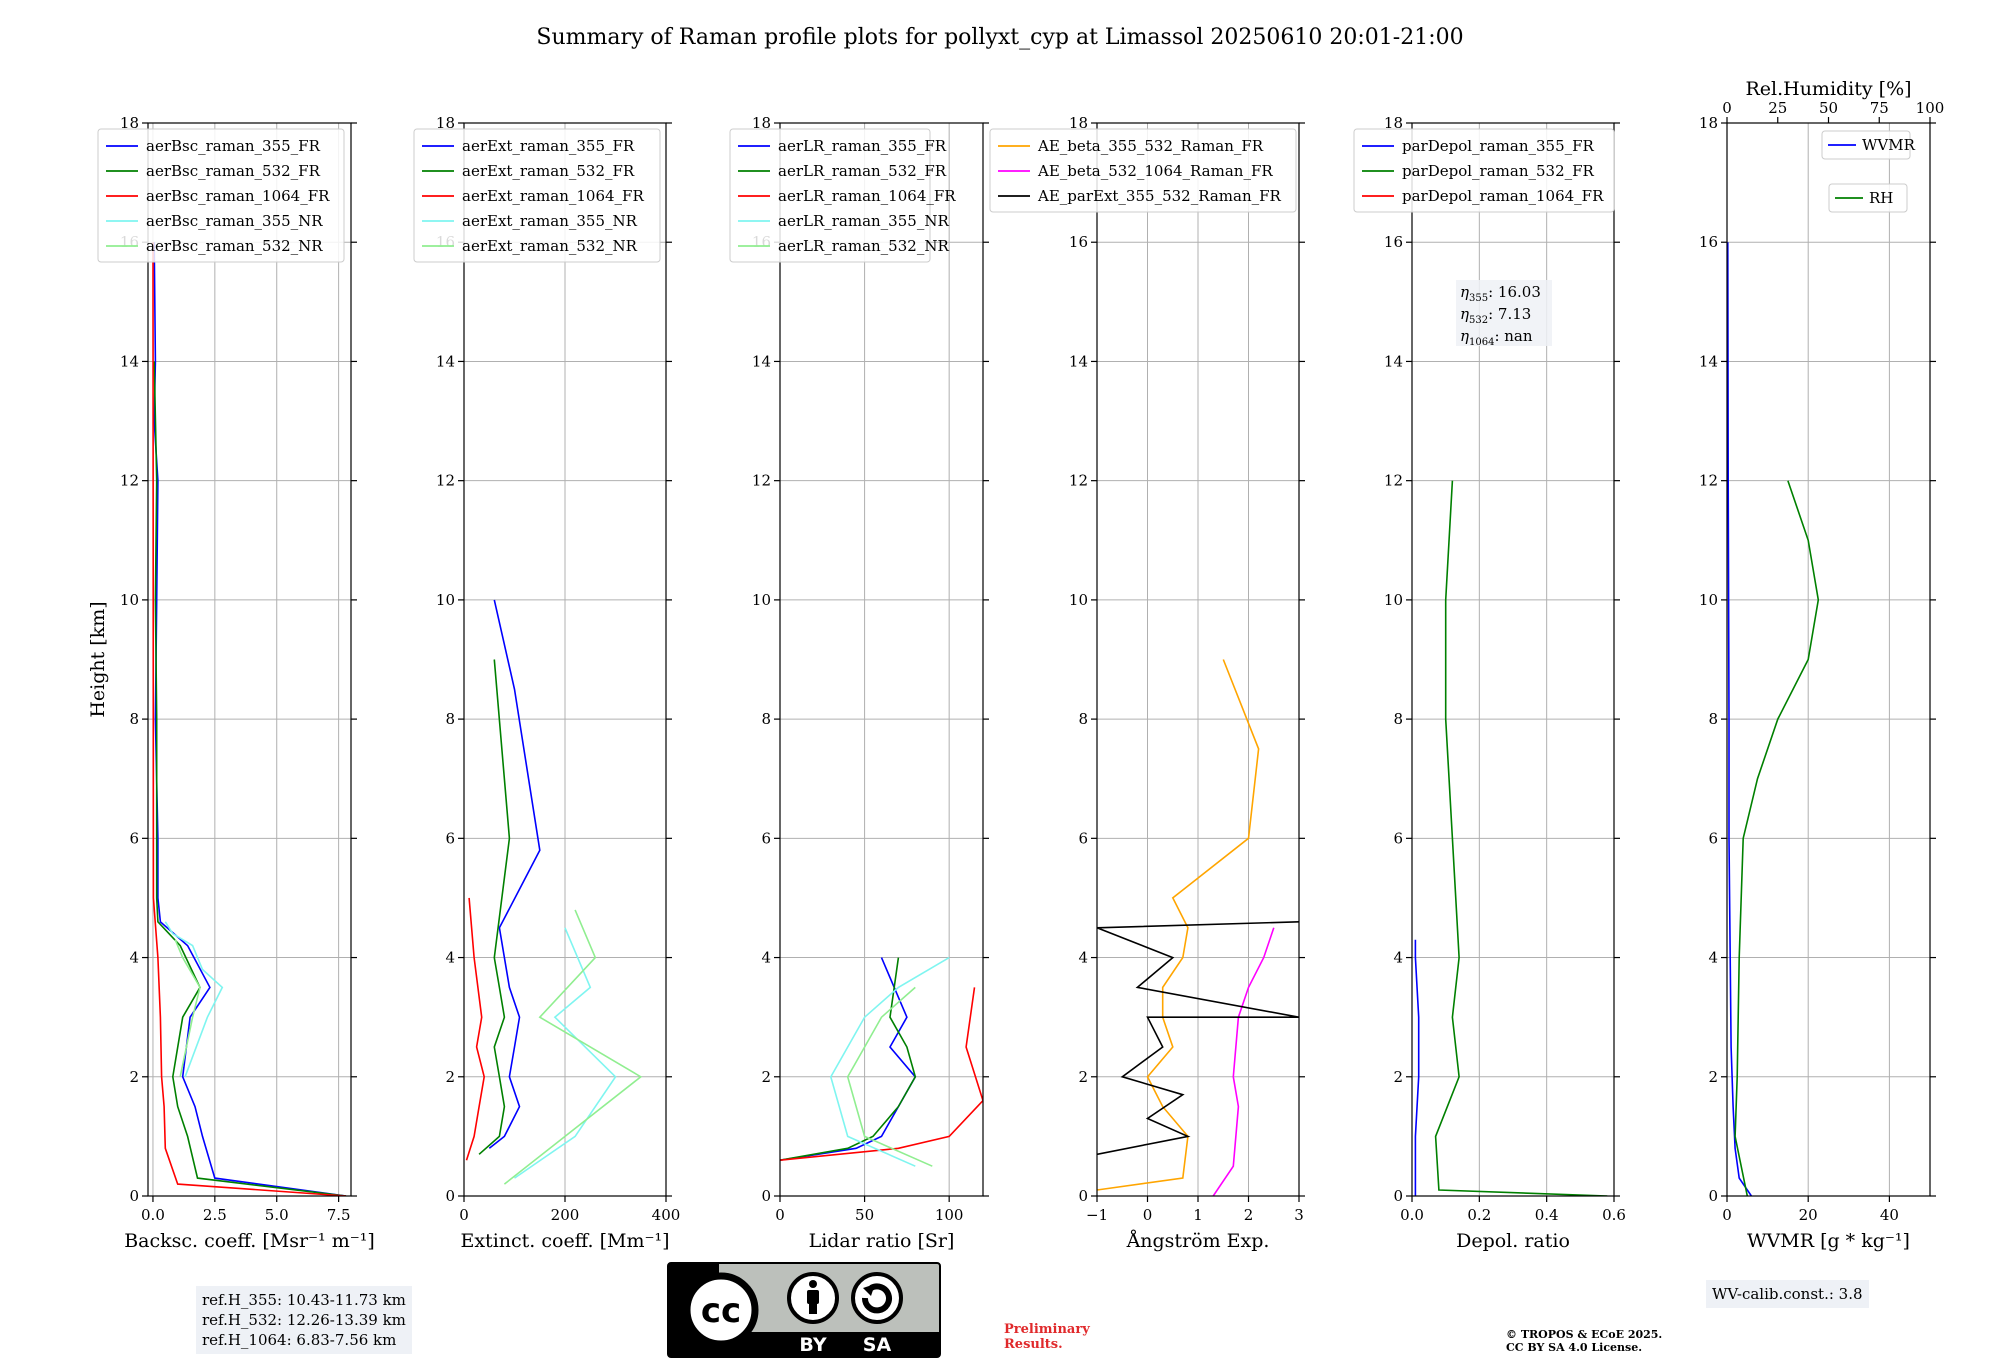 The image size is (2000, 1360). What do you see at coordinates (234, 246) in the screenshot?
I see `legend-label: aerBsc_raman_532_NR` at bounding box center [234, 246].